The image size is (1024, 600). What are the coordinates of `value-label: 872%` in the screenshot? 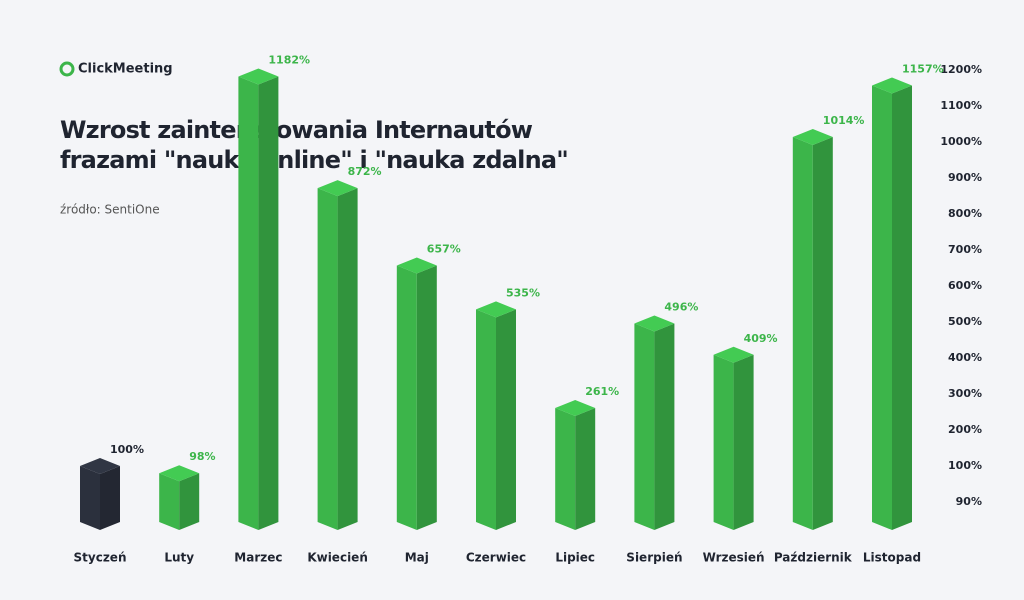 It's located at (365, 171).